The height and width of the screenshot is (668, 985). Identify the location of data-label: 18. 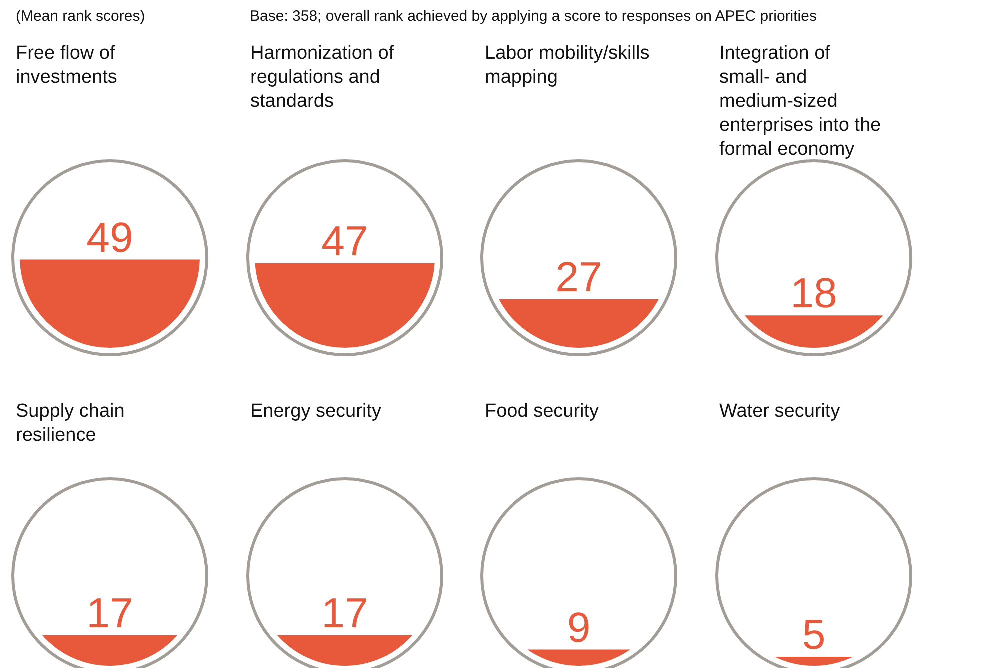
(813, 293).